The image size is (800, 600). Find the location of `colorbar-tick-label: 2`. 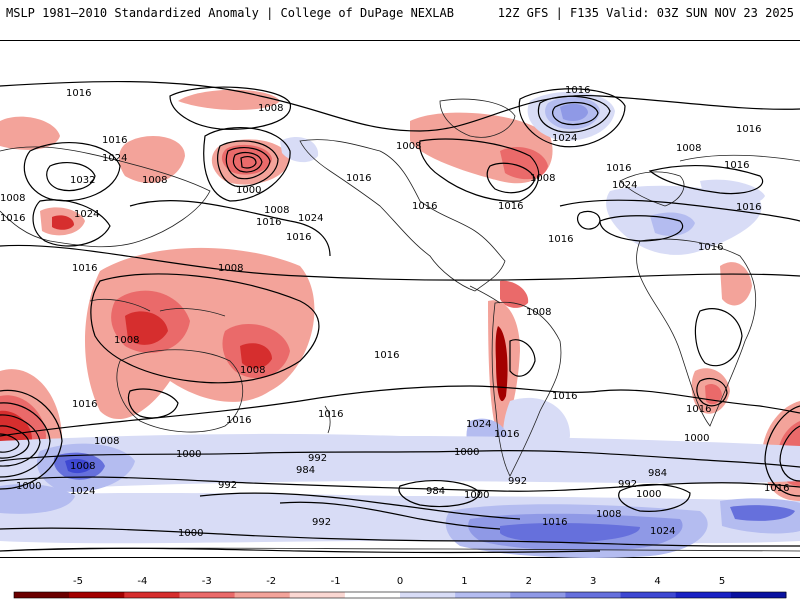

colorbar-tick-label: 2 is located at coordinates (529, 581).